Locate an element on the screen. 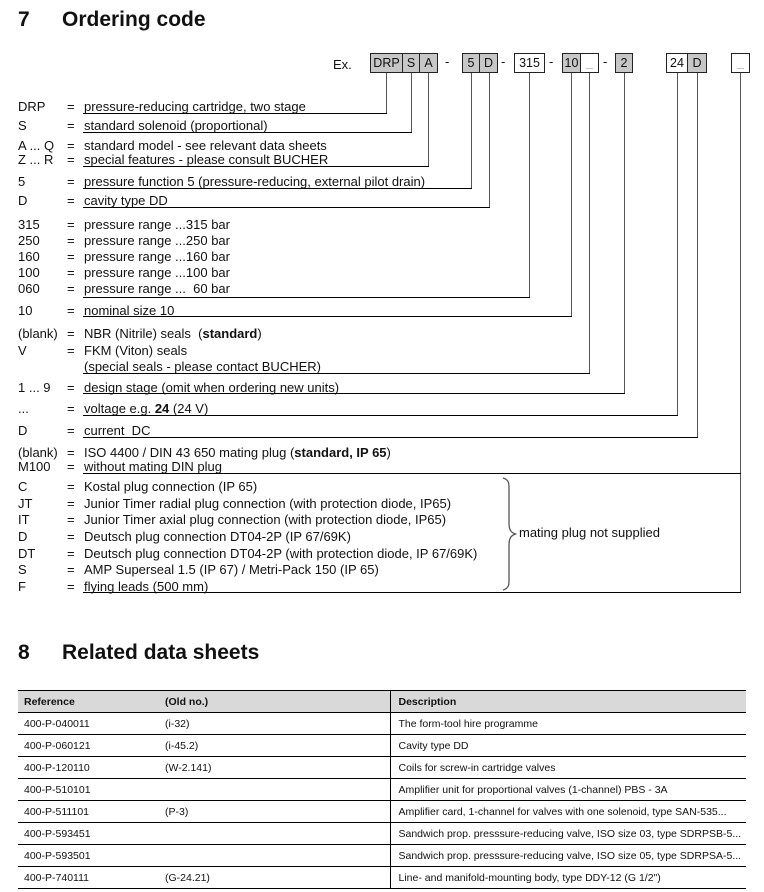  code-box-5: 5 is located at coordinates (471, 63).